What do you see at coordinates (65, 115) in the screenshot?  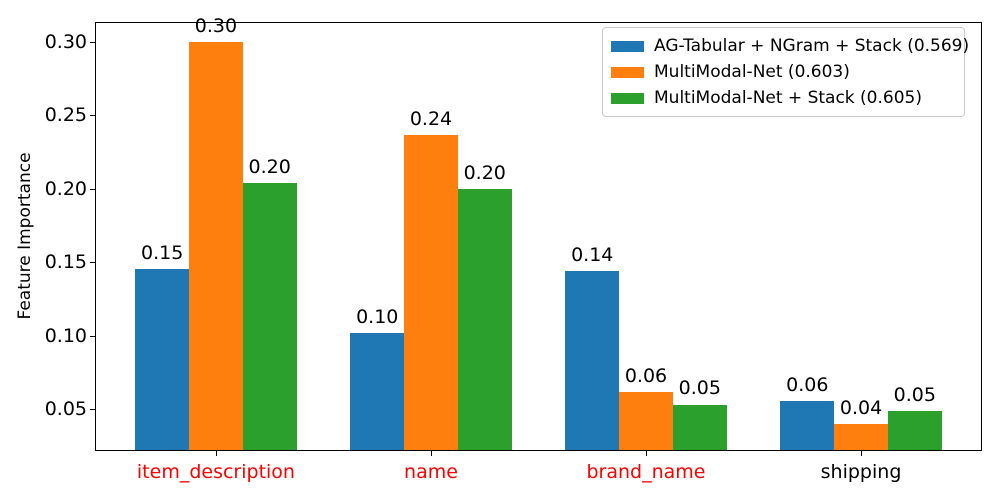 I see `y-tick-label: 0.25` at bounding box center [65, 115].